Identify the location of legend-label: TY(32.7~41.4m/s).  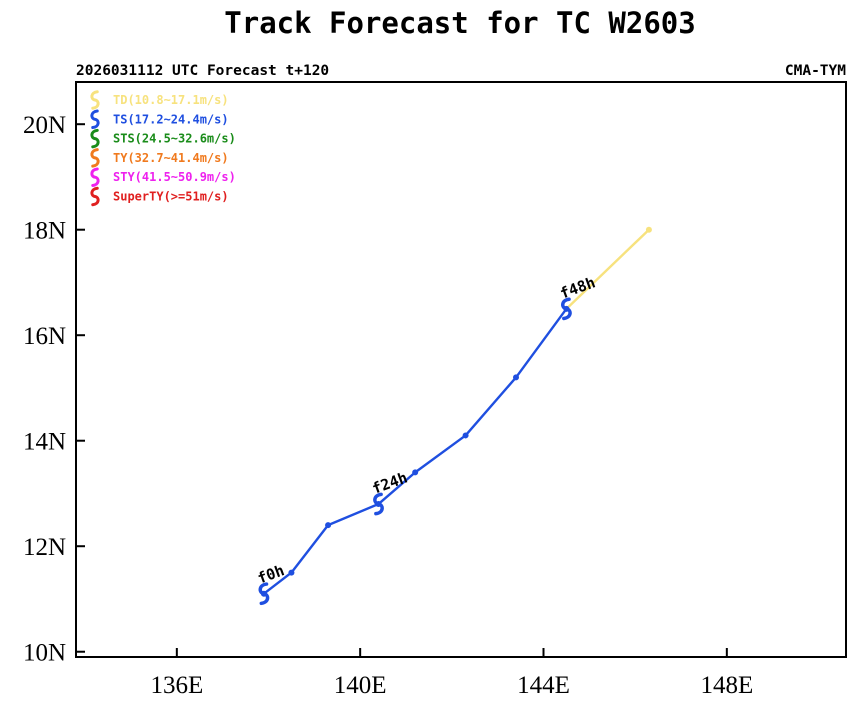
(171, 158).